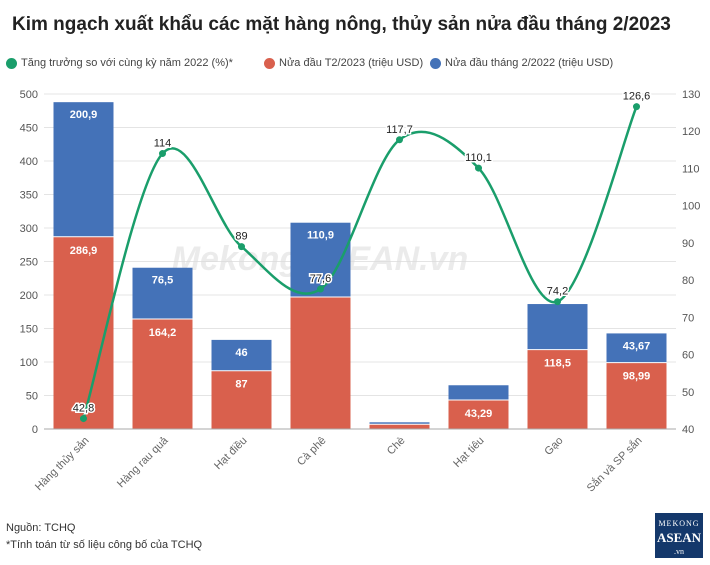 The image size is (710, 565). I want to click on growth-value-label: 74,2, so click(557, 292).